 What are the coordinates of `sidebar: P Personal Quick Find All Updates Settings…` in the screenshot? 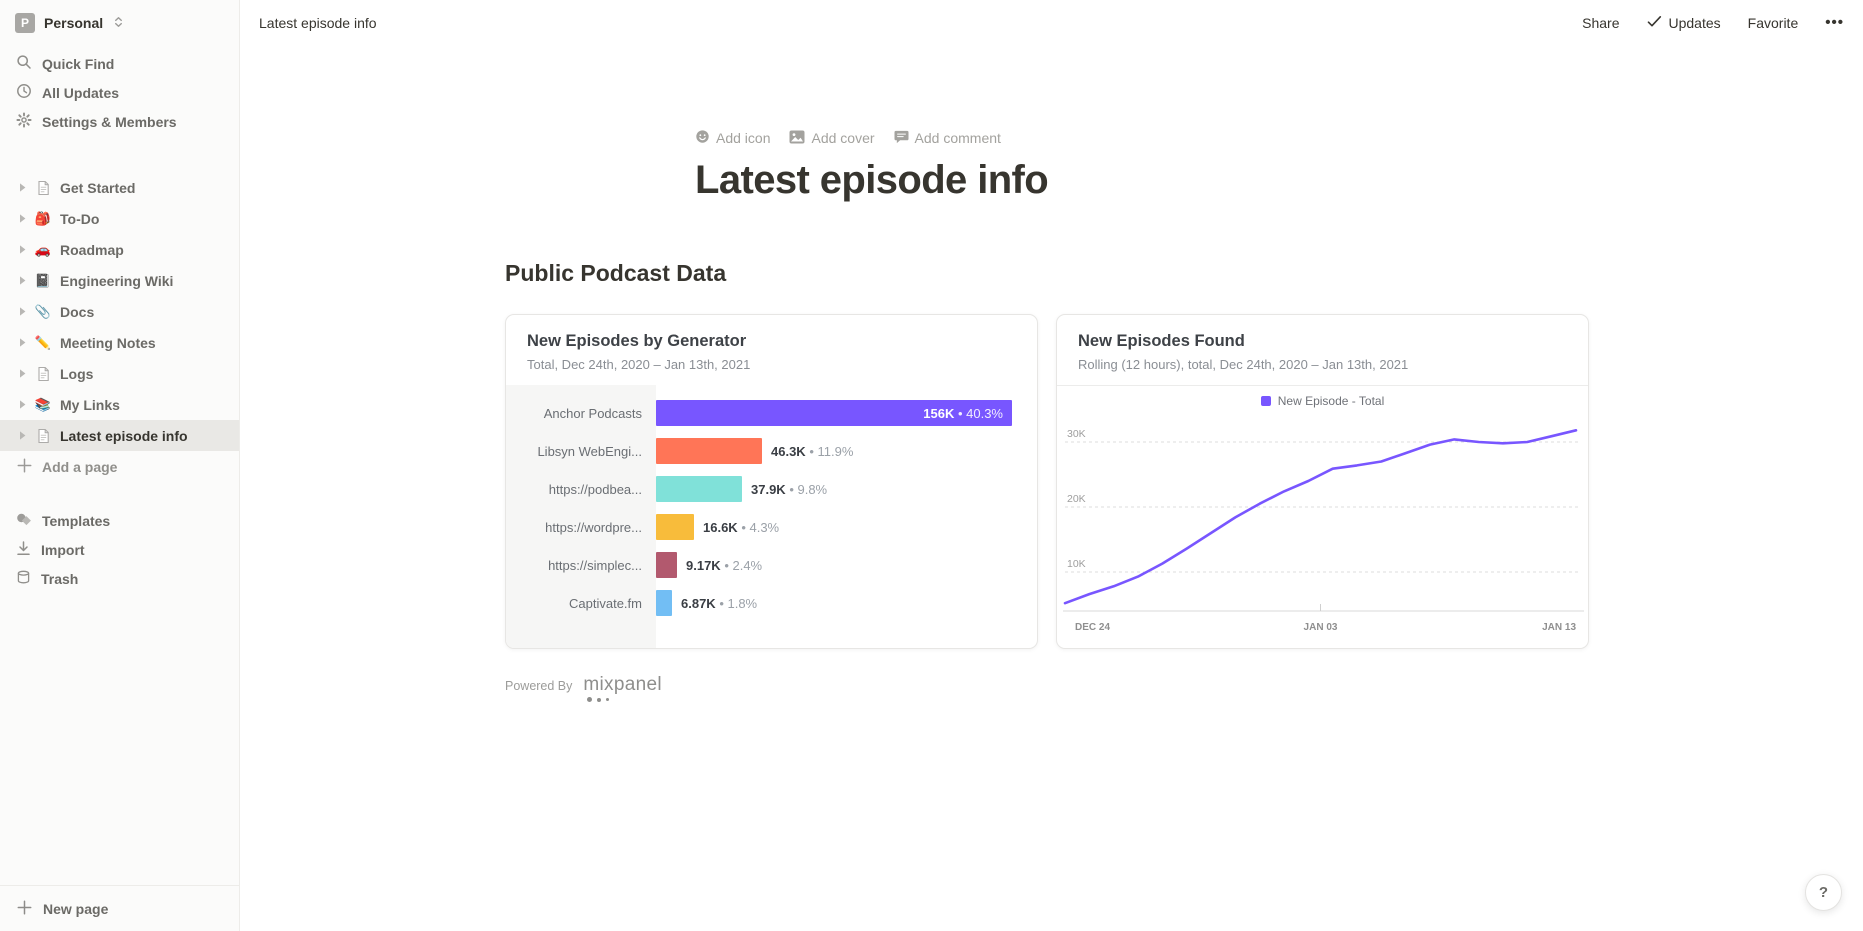 It's located at (120, 465).